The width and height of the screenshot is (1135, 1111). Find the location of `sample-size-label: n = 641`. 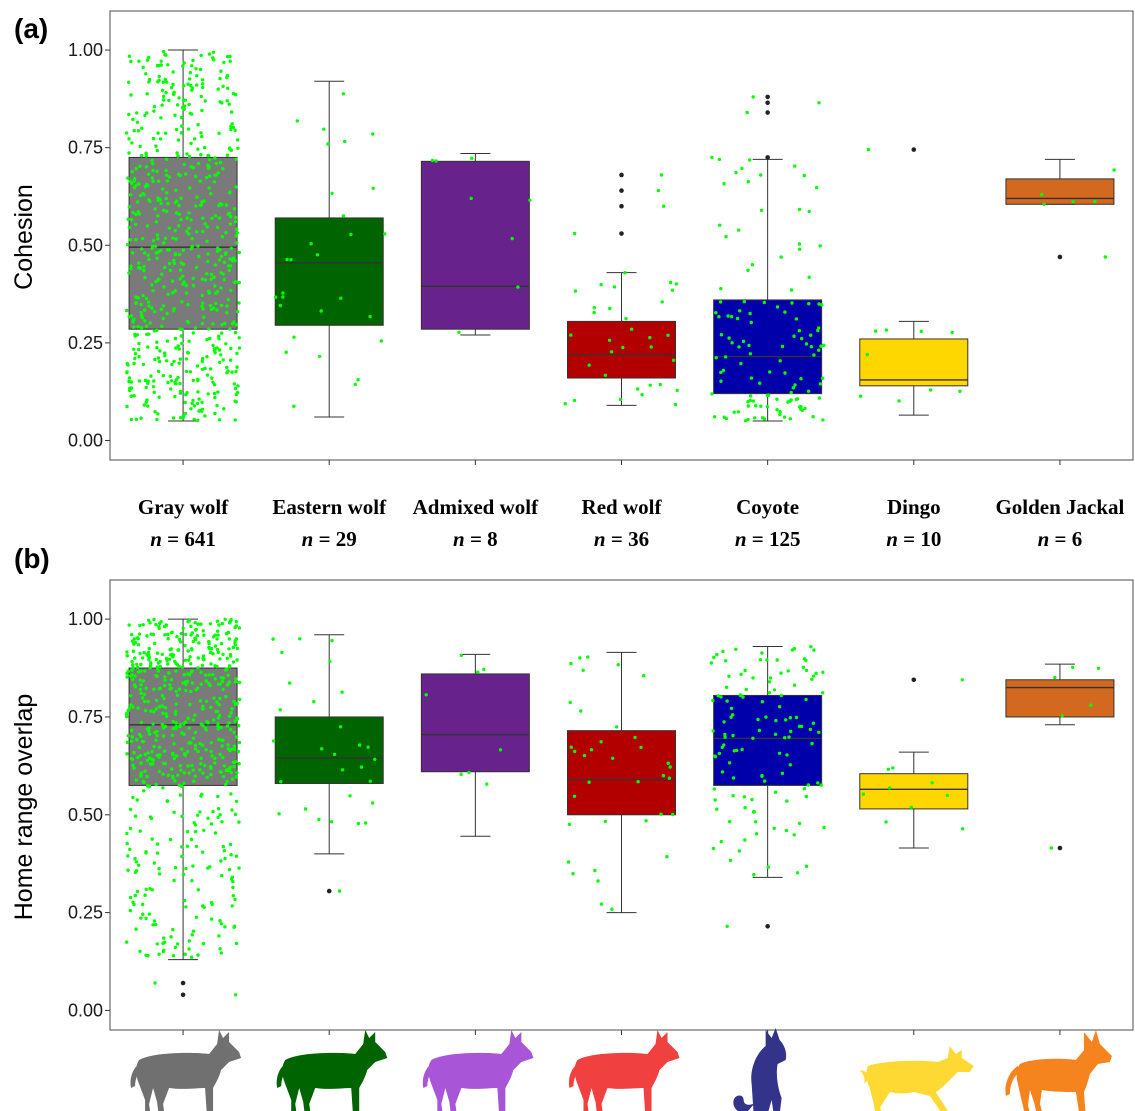

sample-size-label: n = 641 is located at coordinates (183, 539).